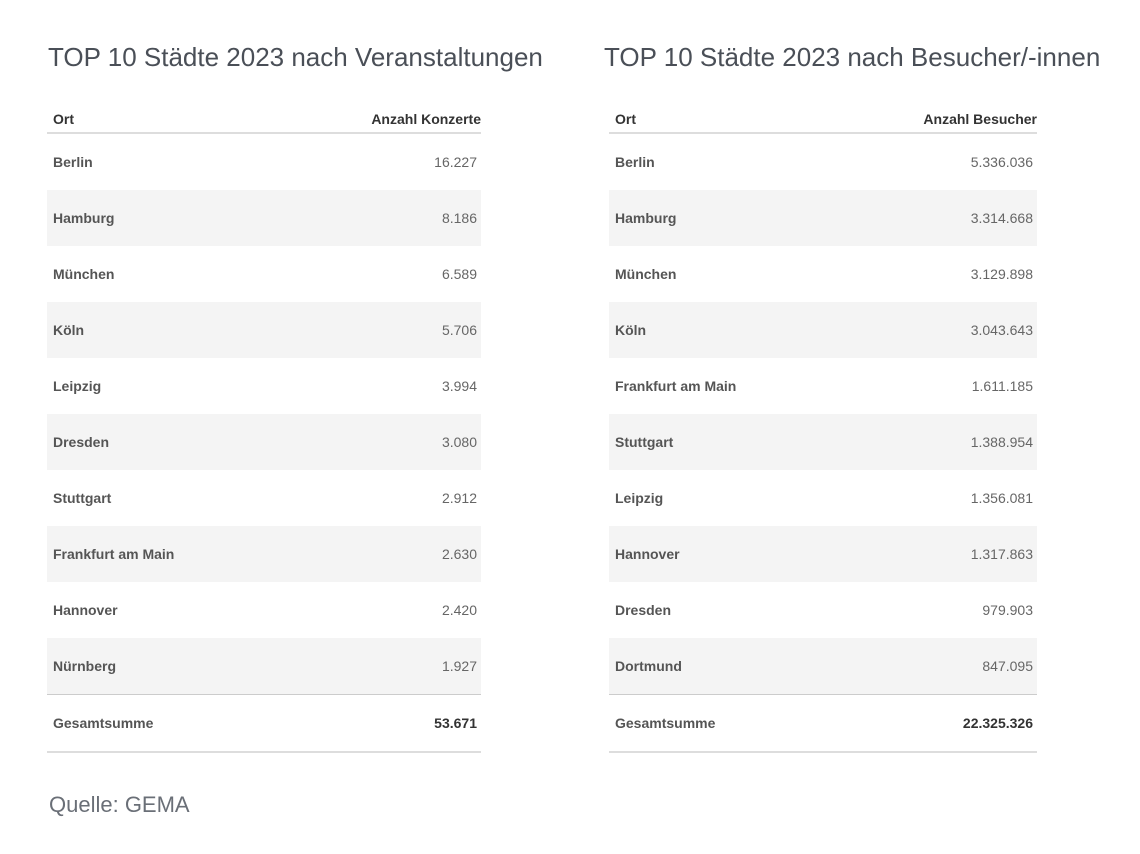 Image resolution: width=1140 pixels, height=854 pixels. I want to click on value-cell: 3.314.668, so click(935, 218).